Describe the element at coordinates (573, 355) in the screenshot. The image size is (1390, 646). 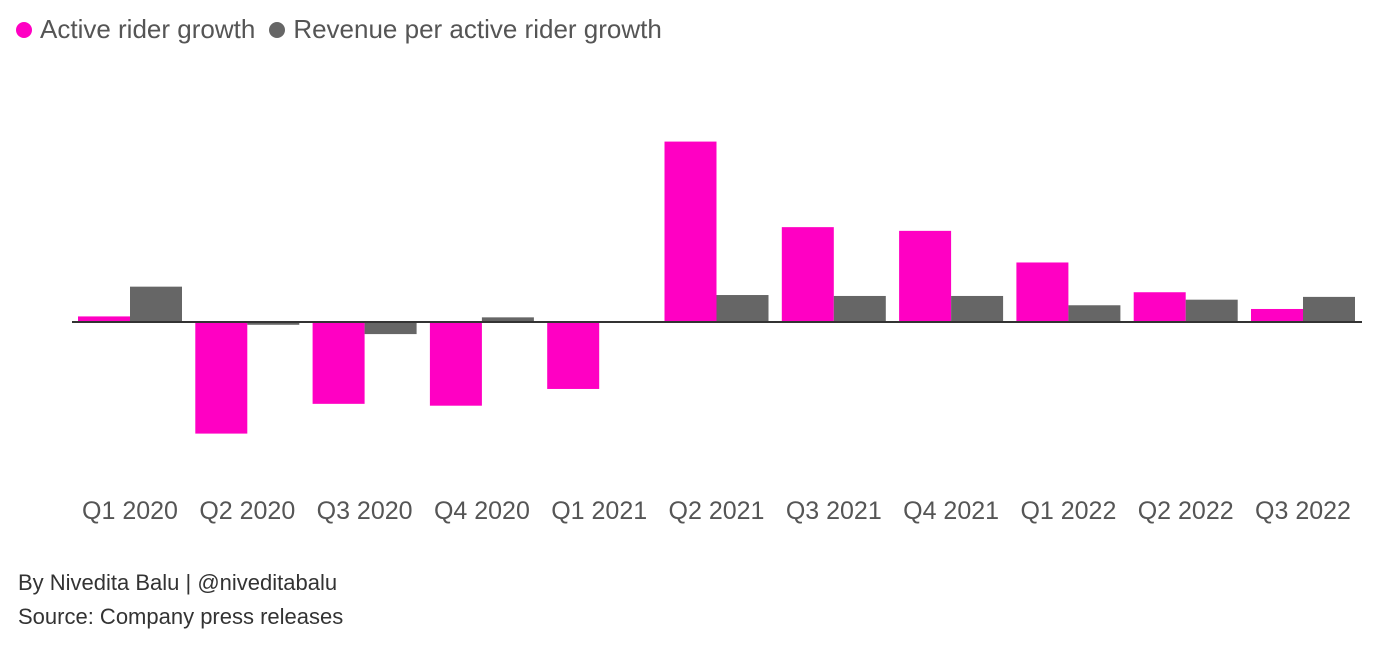
I see `bar-active-rider-q1-2021` at that location.